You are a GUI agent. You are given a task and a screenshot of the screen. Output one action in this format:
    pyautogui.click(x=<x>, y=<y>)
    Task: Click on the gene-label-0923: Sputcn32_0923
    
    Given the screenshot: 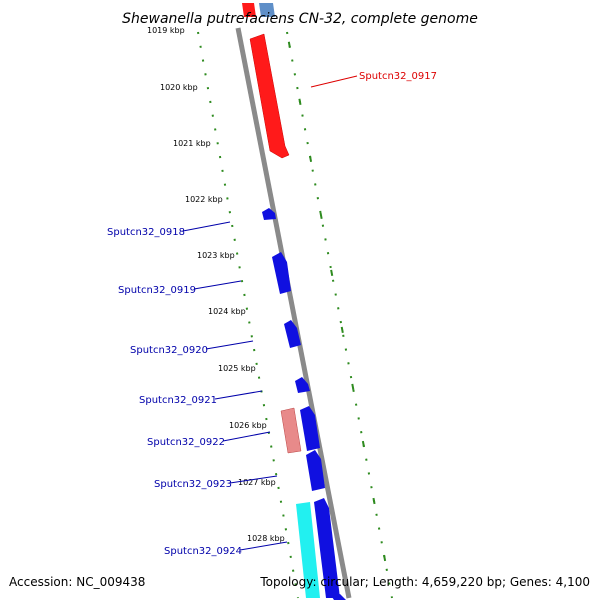 What is the action you would take?
    pyautogui.click(x=193, y=484)
    